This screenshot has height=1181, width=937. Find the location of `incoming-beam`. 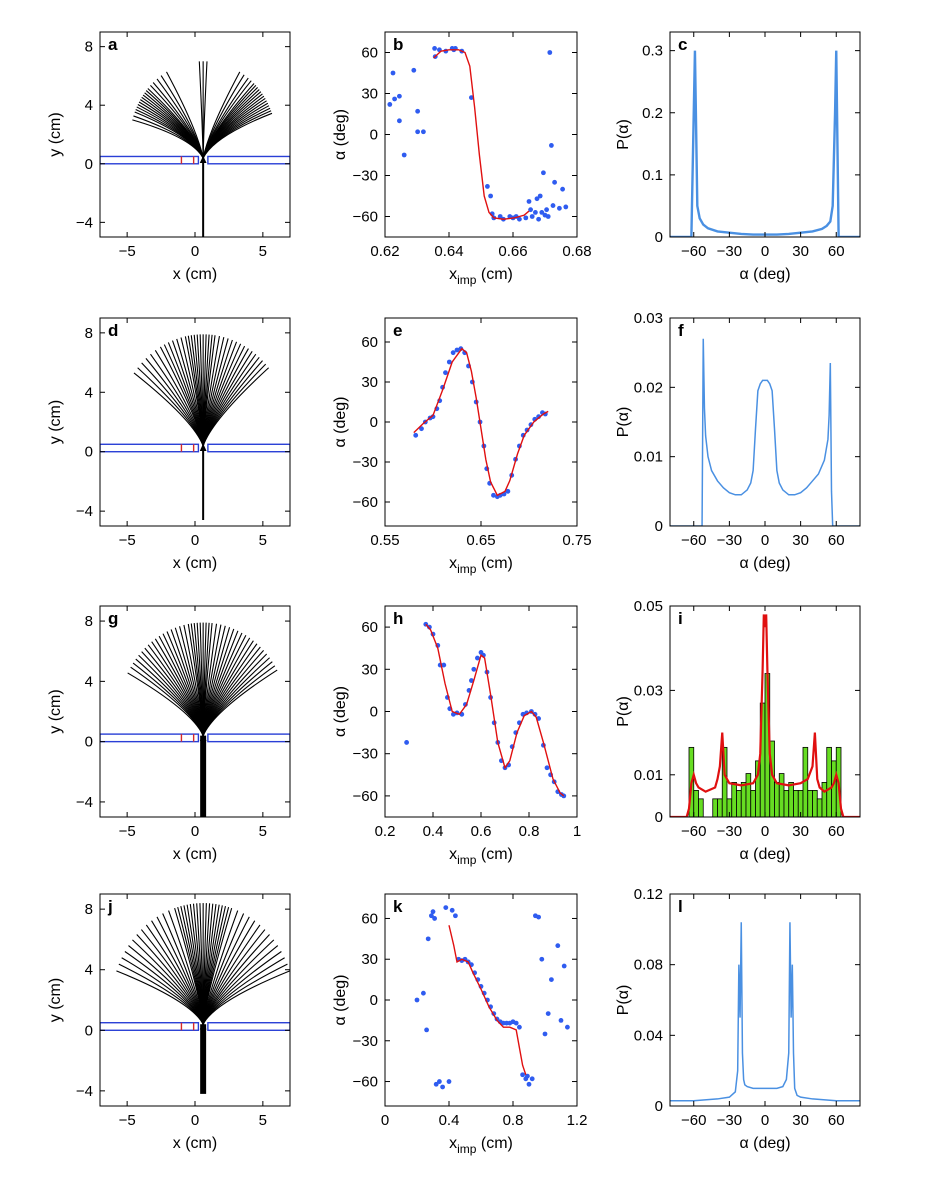

incoming-beam is located at coordinates (203, 776).